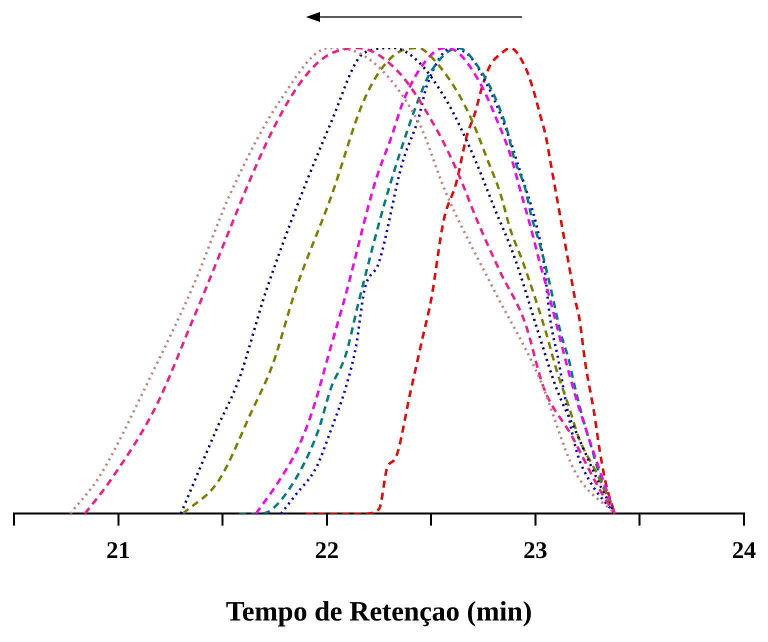 The height and width of the screenshot is (642, 768). What do you see at coordinates (744, 551) in the screenshot?
I see `x-tick-label: 24` at bounding box center [744, 551].